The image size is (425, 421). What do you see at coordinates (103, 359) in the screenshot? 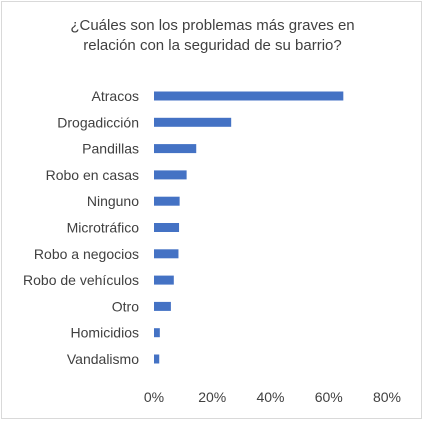
I see `category-label-10: Vandalismo` at bounding box center [103, 359].